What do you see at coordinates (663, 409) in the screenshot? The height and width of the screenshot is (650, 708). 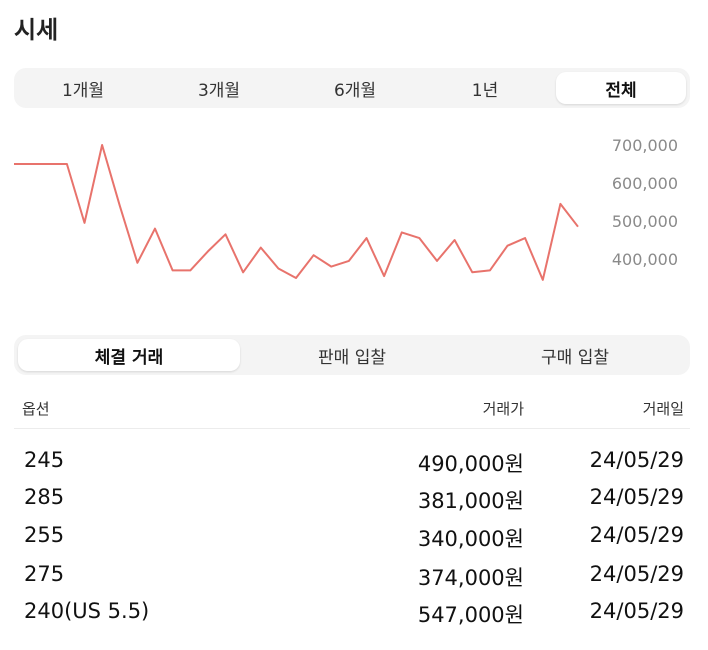 I see `header-date: 거래일` at bounding box center [663, 409].